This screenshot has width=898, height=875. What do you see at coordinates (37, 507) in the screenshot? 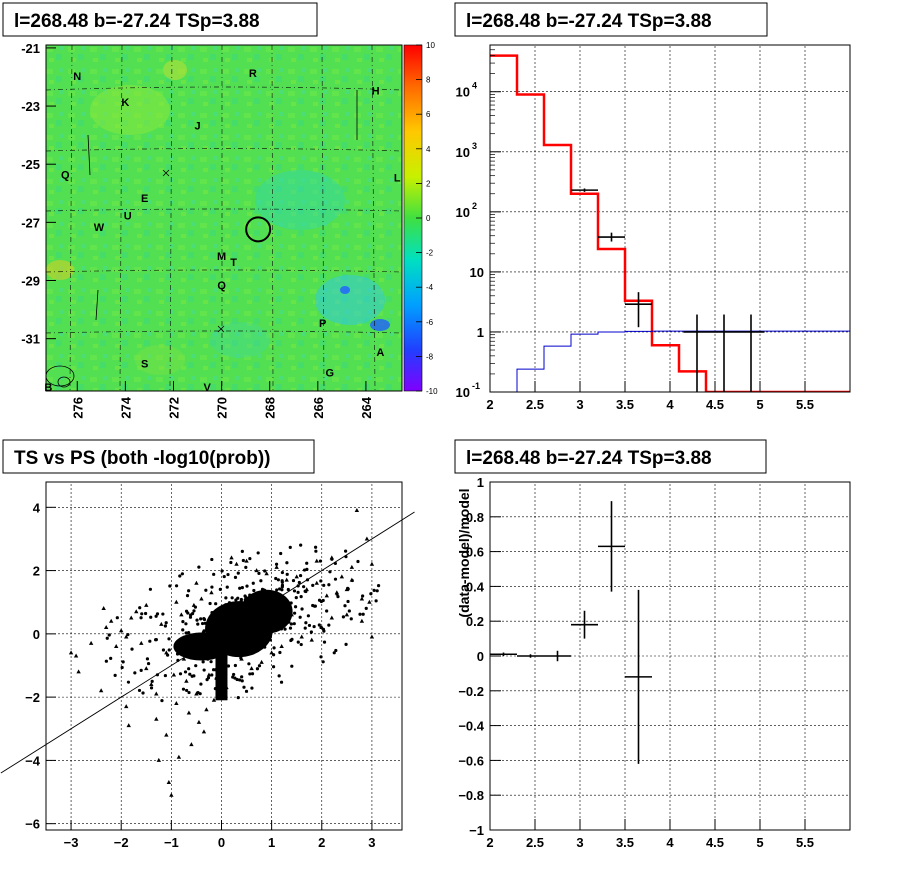
I see `y-tick-label: 4` at bounding box center [37, 507].